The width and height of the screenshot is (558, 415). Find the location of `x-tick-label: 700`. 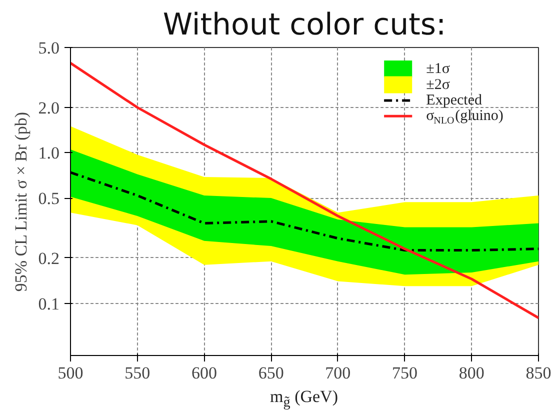

x-tick-label: 700 is located at coordinates (338, 373).